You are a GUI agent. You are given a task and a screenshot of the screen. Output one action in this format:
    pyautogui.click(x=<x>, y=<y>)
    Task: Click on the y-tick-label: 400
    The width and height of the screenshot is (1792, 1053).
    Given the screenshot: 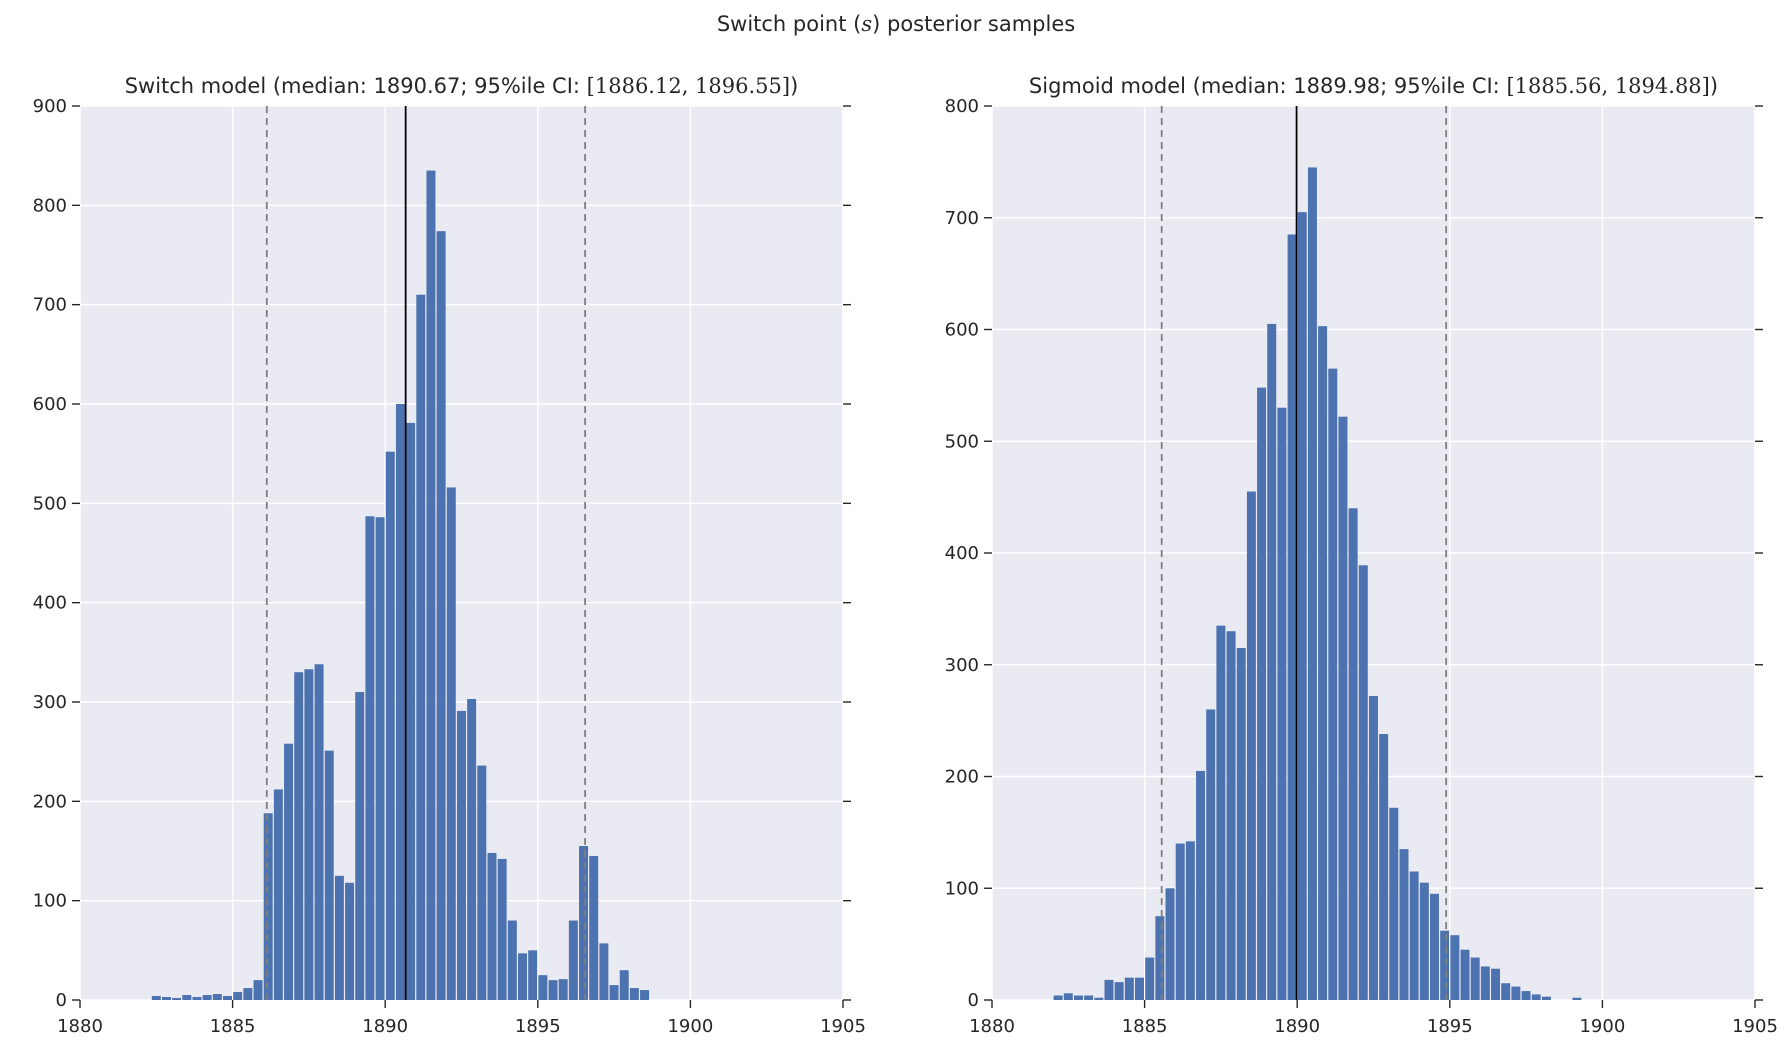 What is the action you would take?
    pyautogui.click(x=50, y=603)
    